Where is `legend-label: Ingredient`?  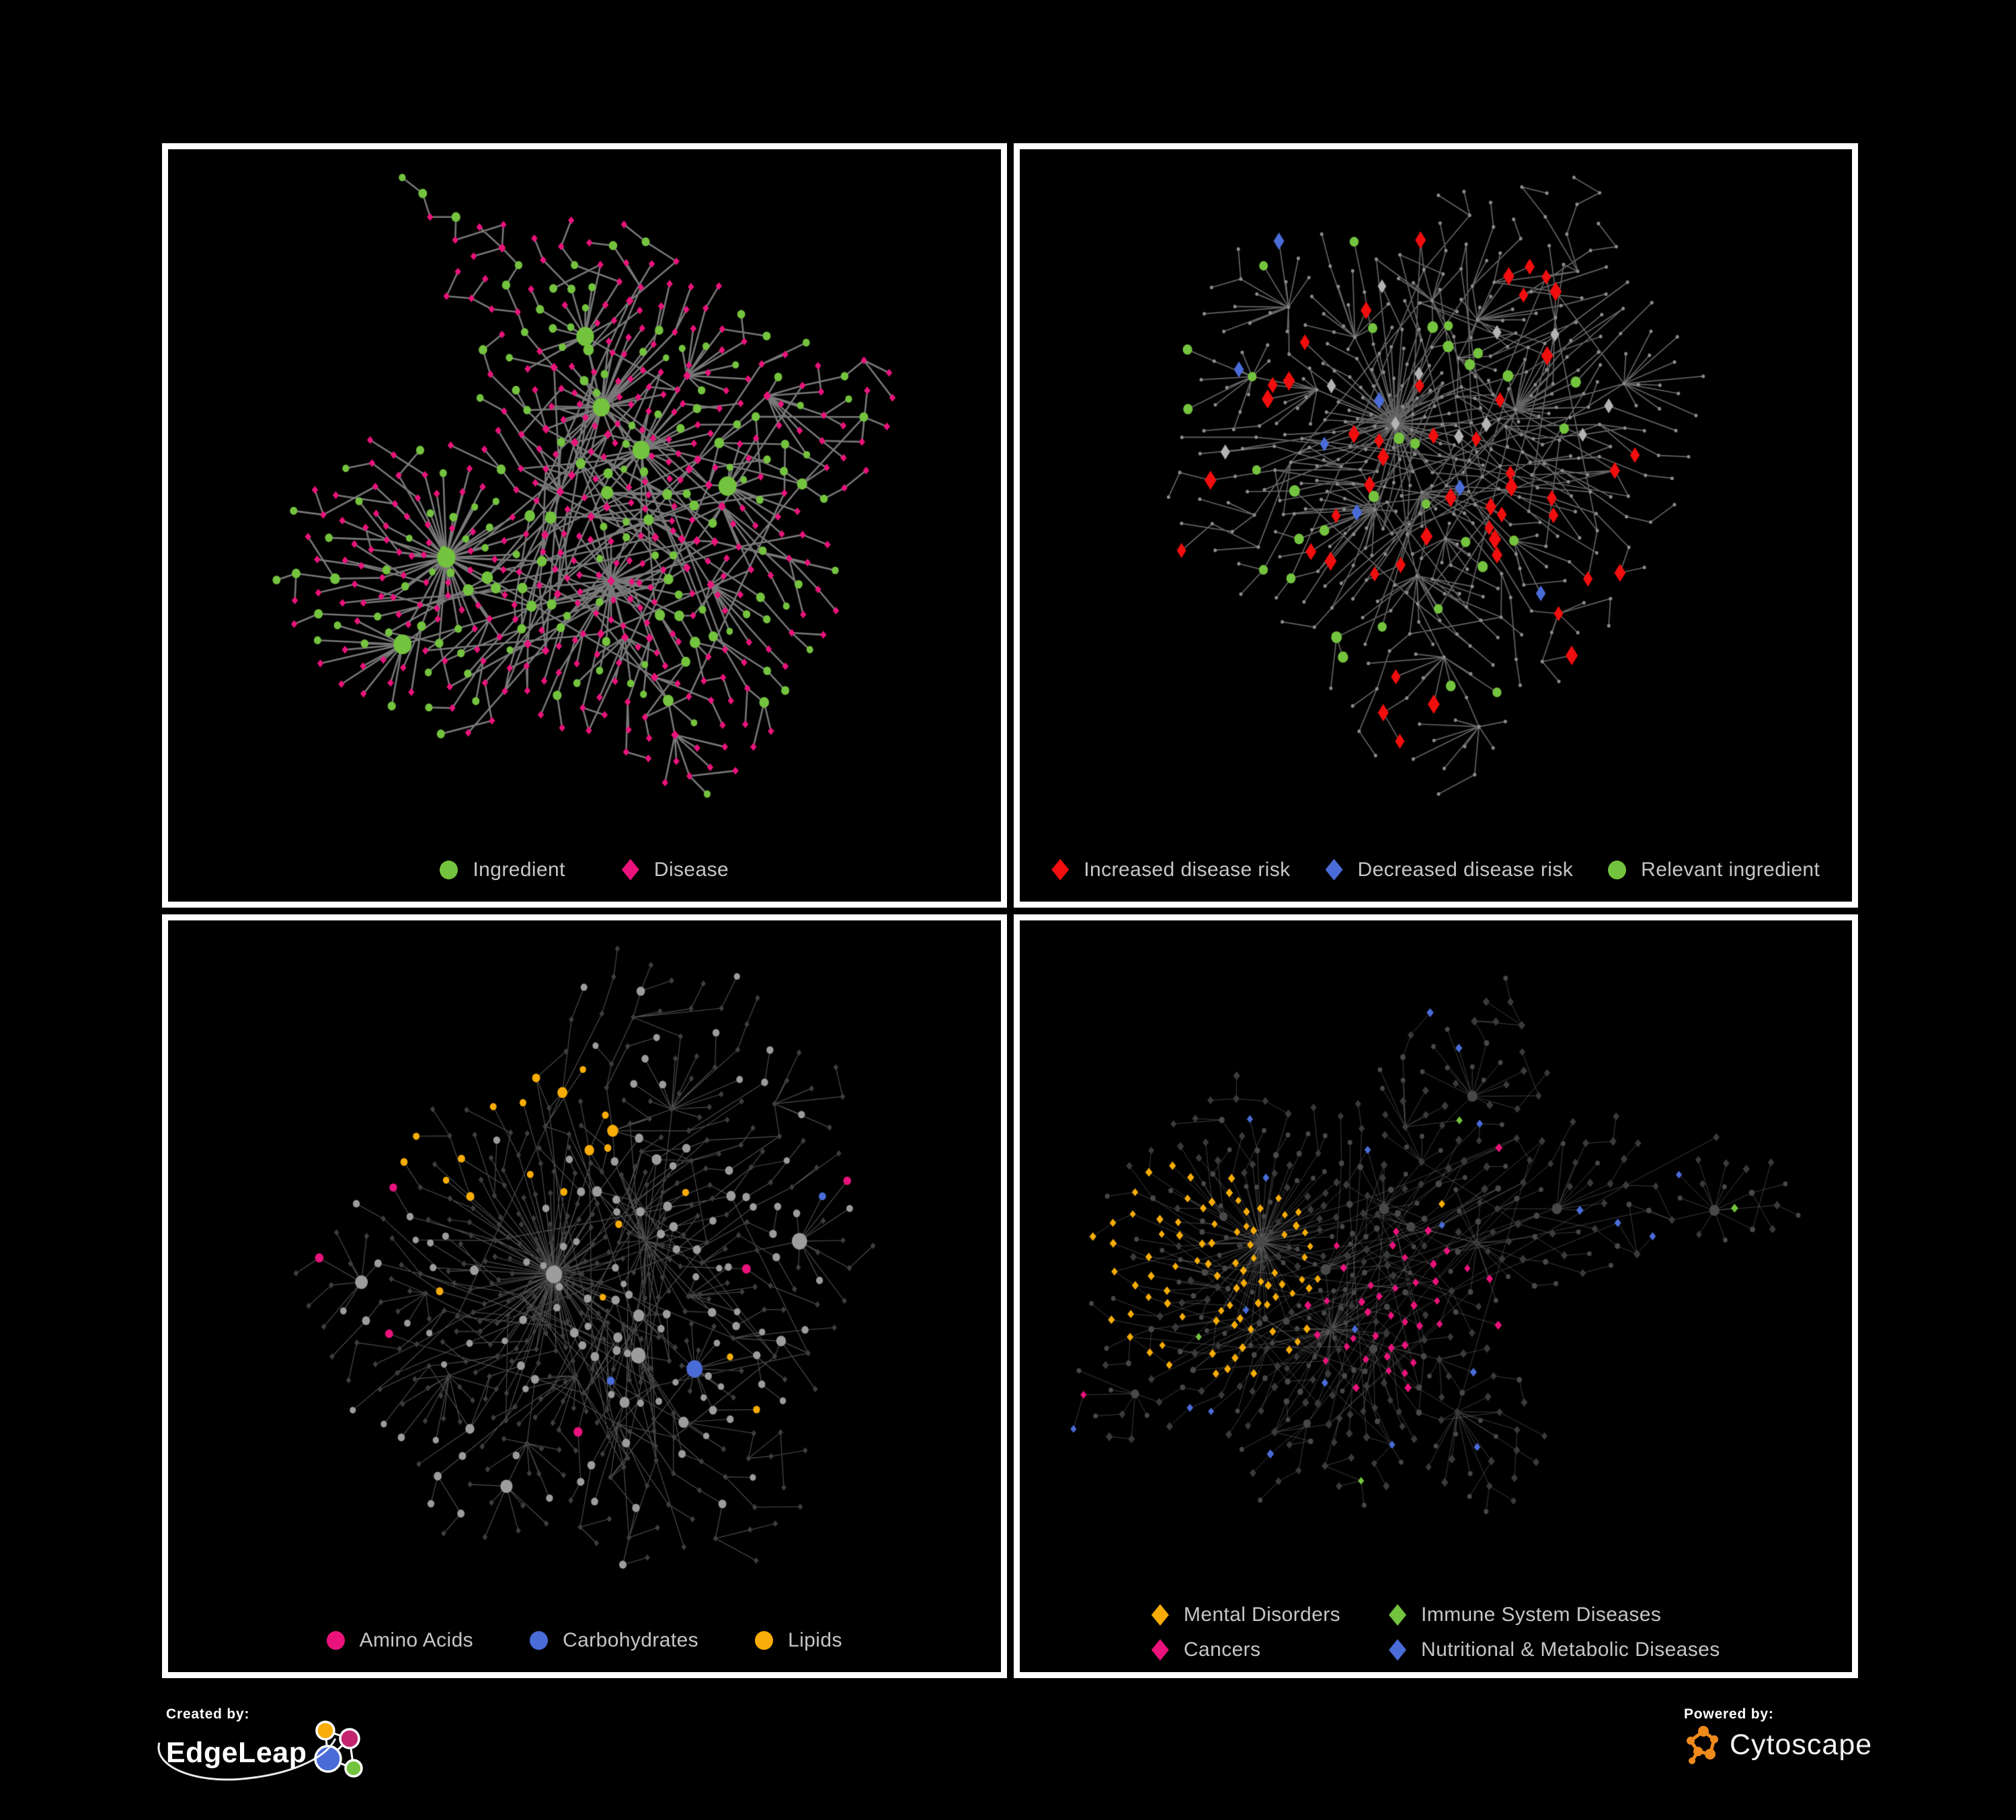
legend-label: Ingredient is located at coordinates (519, 869).